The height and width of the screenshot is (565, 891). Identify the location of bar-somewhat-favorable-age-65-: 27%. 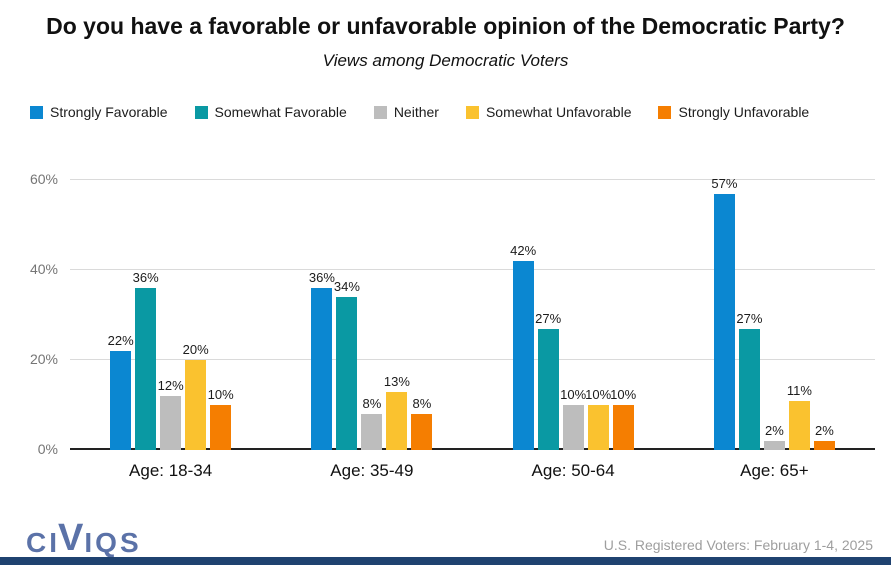
(749, 380).